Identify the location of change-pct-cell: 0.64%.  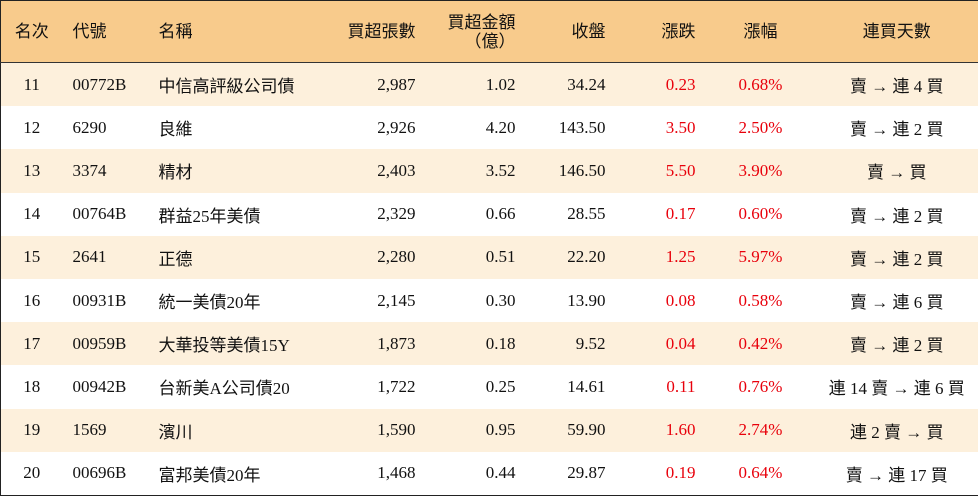
(760, 473).